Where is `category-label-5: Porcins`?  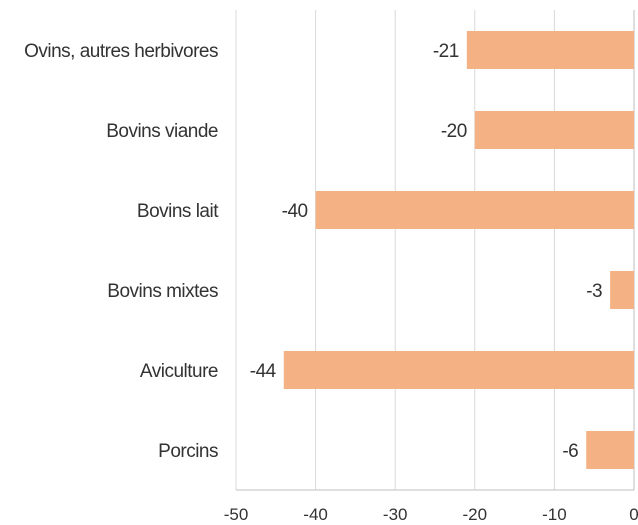 category-label-5: Porcins is located at coordinates (188, 451).